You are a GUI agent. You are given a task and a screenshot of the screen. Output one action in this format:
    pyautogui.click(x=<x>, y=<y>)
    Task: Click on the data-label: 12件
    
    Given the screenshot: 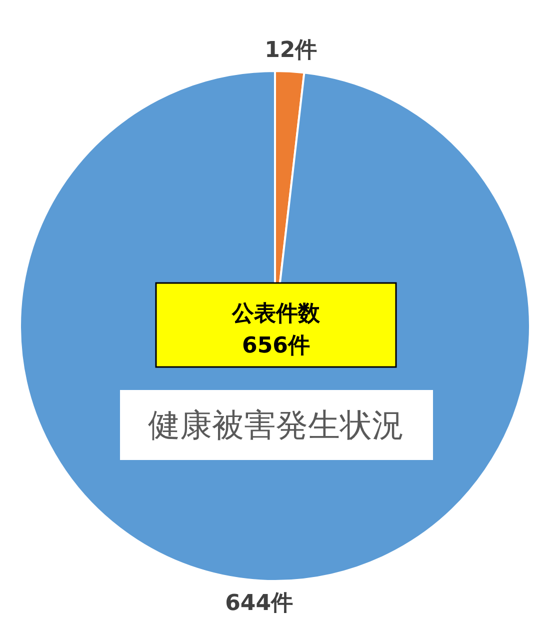 What is the action you would take?
    pyautogui.click(x=291, y=51)
    